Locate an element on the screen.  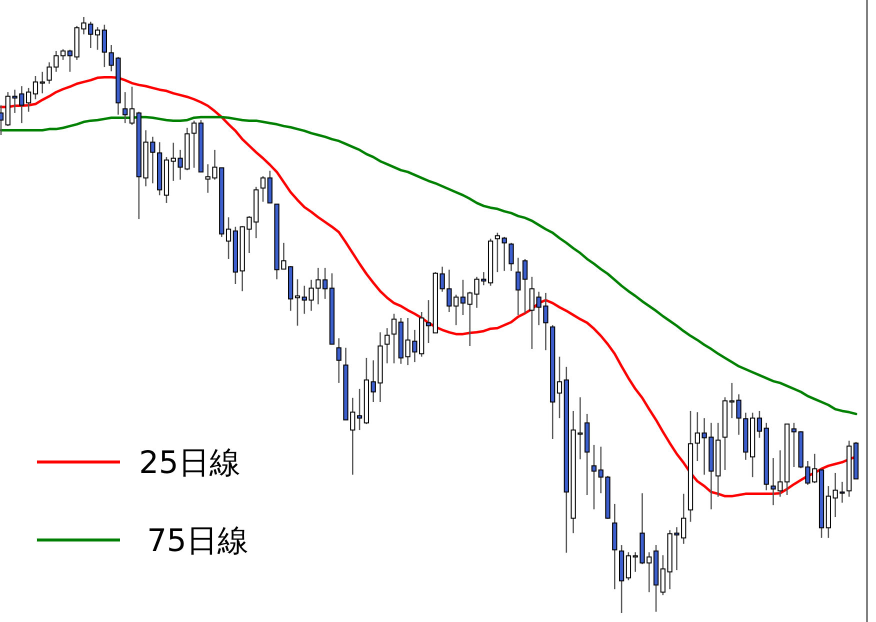
legend-label: 75日線 is located at coordinates (197, 541).